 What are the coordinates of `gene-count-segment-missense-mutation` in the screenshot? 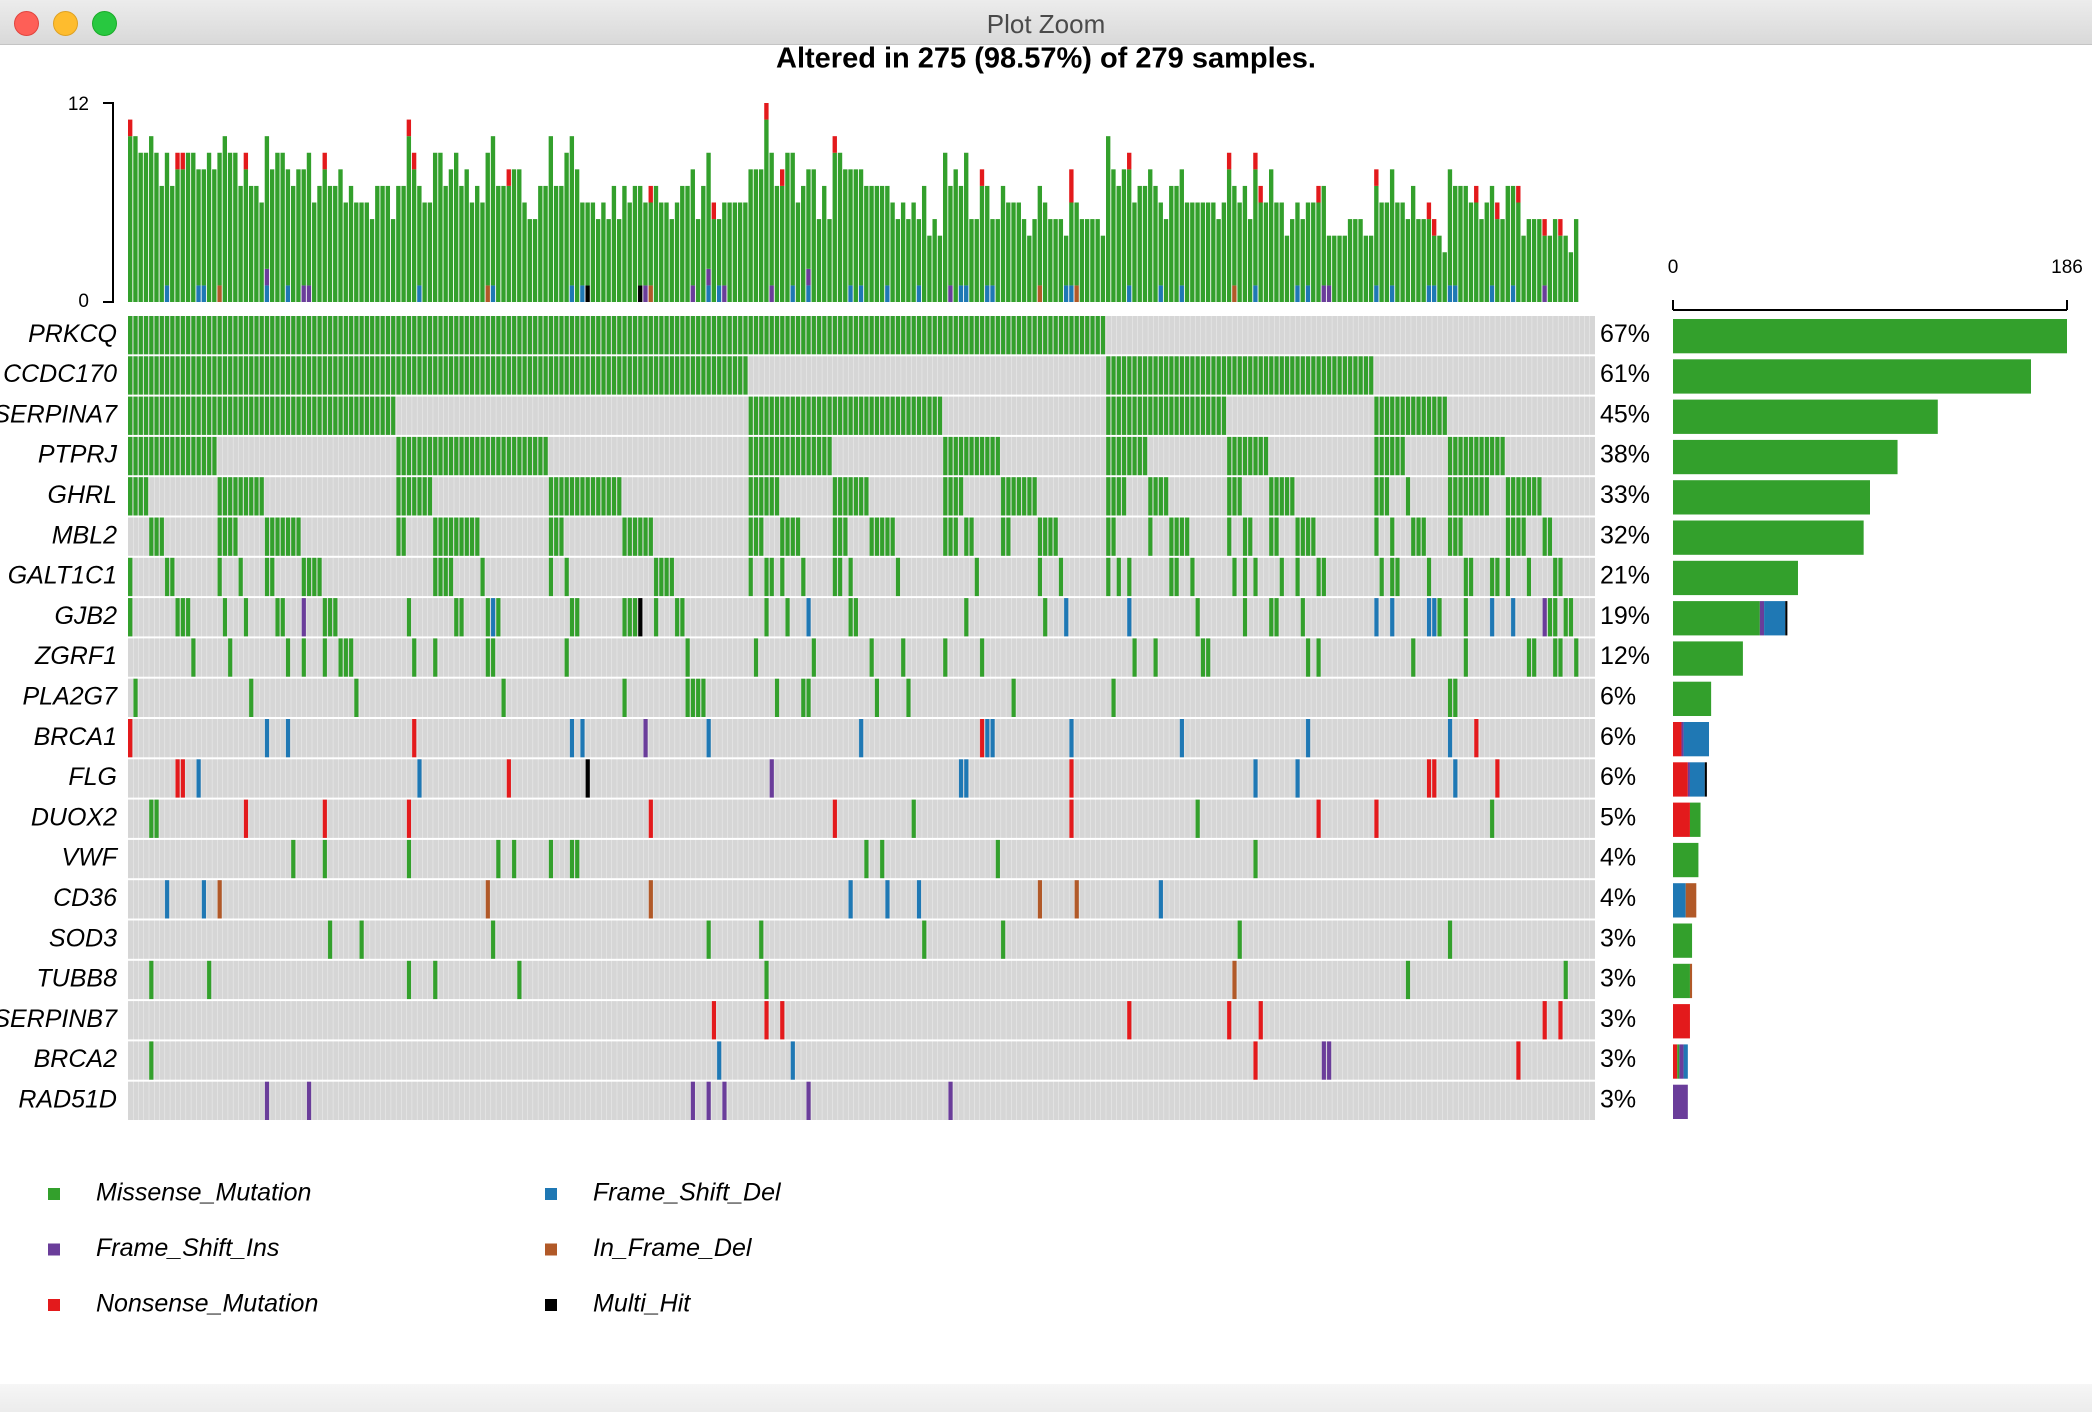 It's located at (1683, 940).